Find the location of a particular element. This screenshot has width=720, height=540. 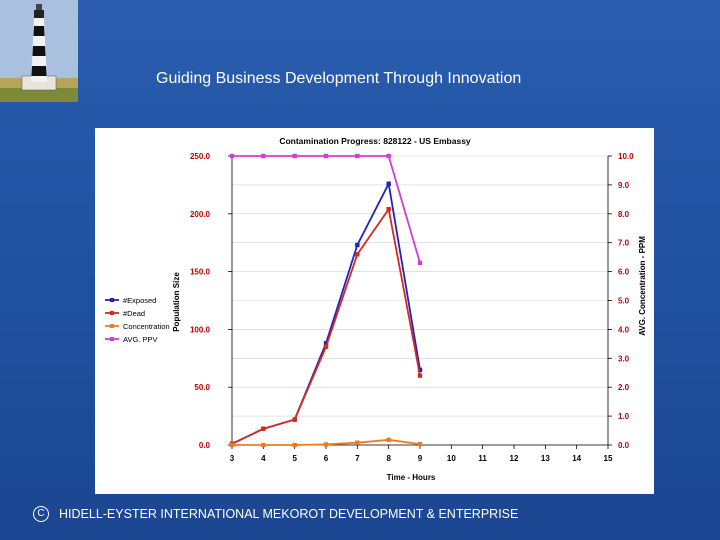

x-tick-label: 8 is located at coordinates (388, 458).